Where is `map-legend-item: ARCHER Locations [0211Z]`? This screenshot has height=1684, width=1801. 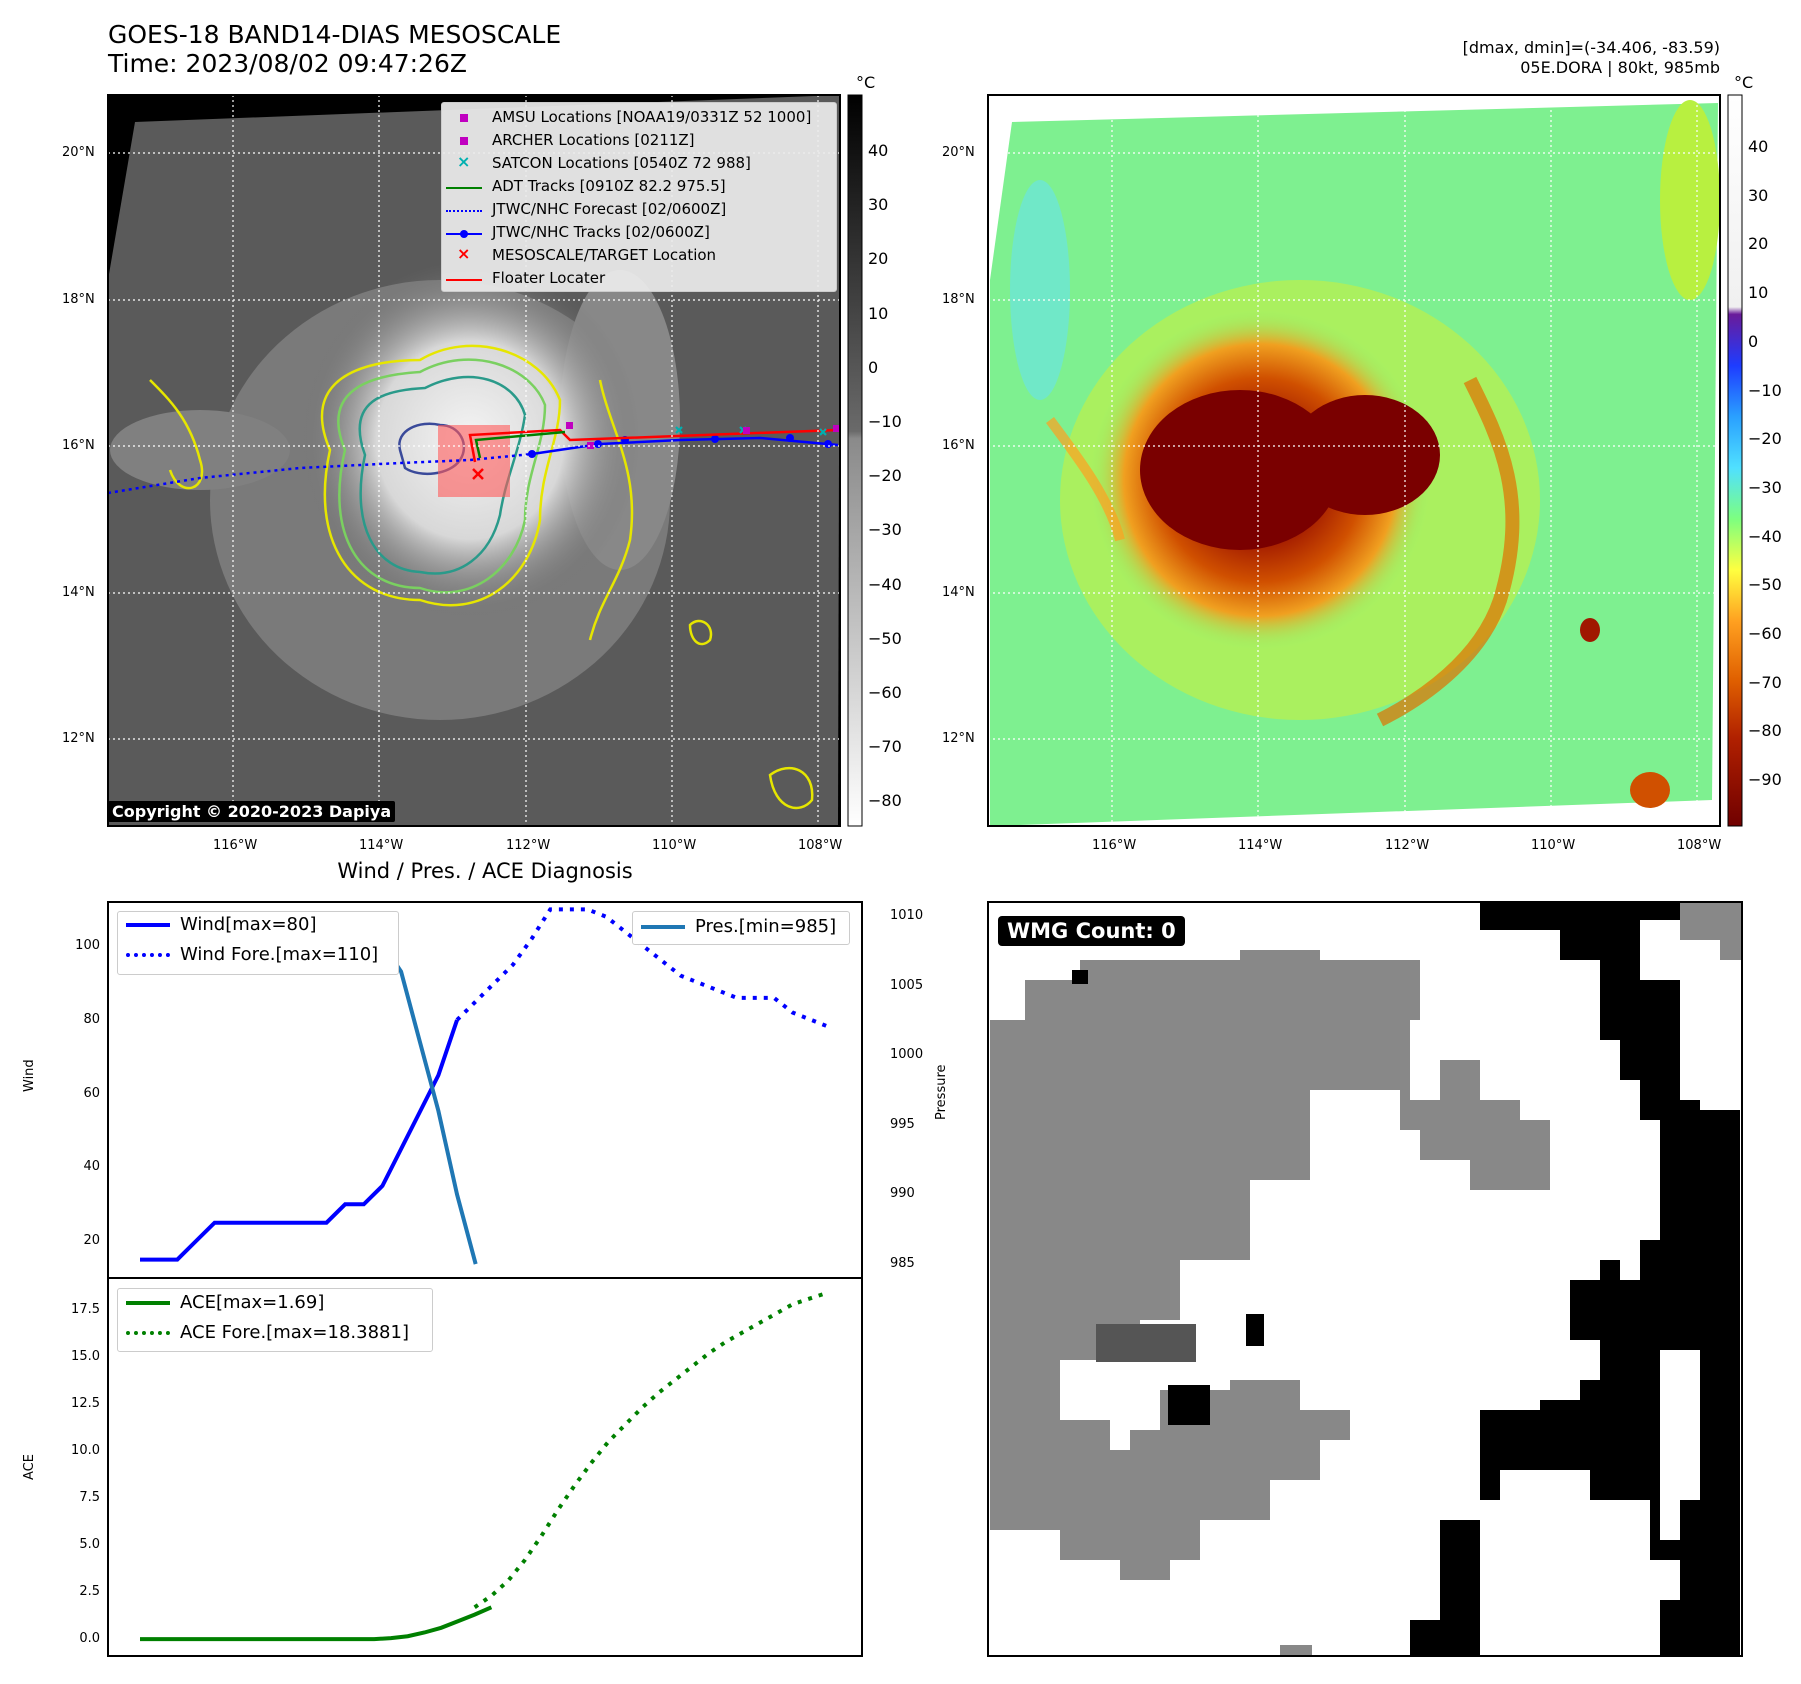 map-legend-item: ARCHER Locations [0211Z] is located at coordinates (637, 142).